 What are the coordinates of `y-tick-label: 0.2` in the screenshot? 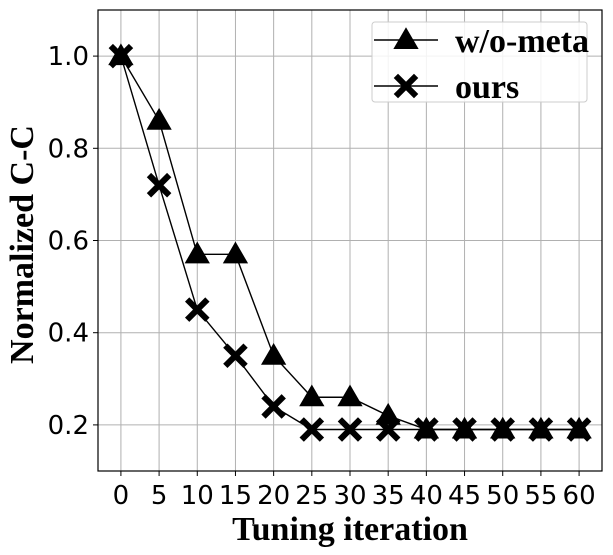 It's located at (68, 426).